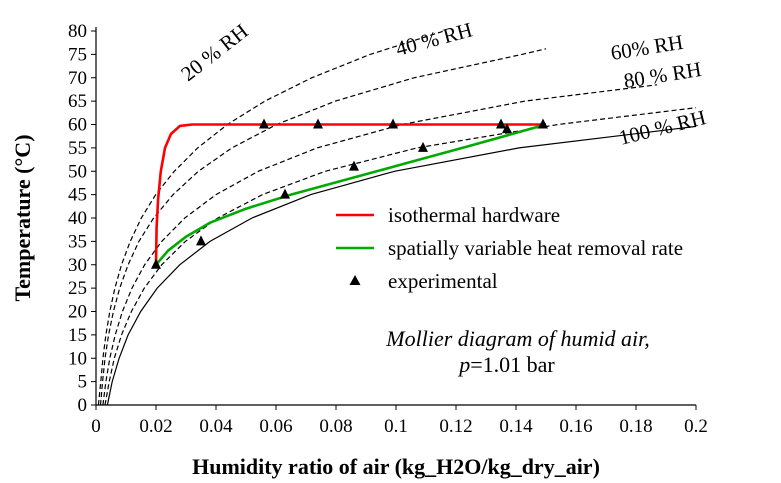 Image resolution: width=781 pixels, height=483 pixels. What do you see at coordinates (77, 312) in the screenshot?
I see `y-tick-label: 20` at bounding box center [77, 312].